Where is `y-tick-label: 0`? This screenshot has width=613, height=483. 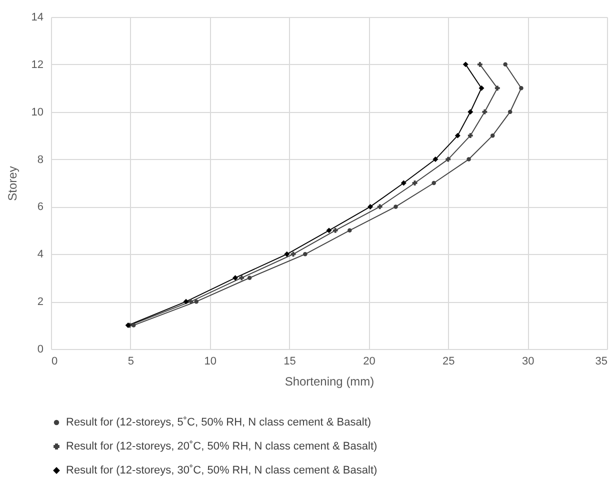
y-tick-label: 0 is located at coordinates (40, 350).